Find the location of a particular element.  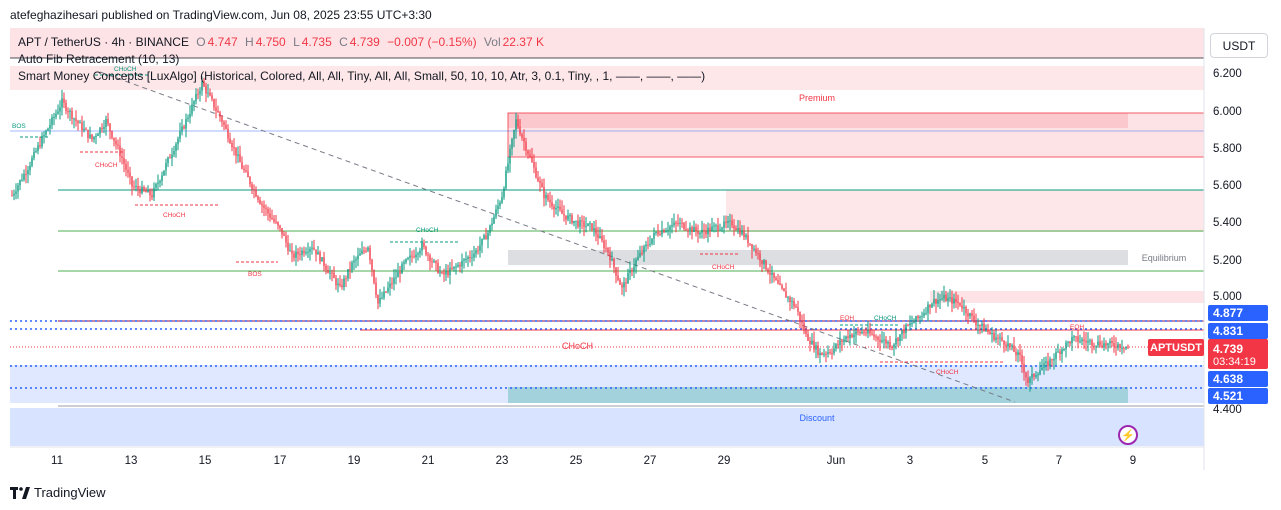

volume-value: 22.37 K is located at coordinates (523, 42).